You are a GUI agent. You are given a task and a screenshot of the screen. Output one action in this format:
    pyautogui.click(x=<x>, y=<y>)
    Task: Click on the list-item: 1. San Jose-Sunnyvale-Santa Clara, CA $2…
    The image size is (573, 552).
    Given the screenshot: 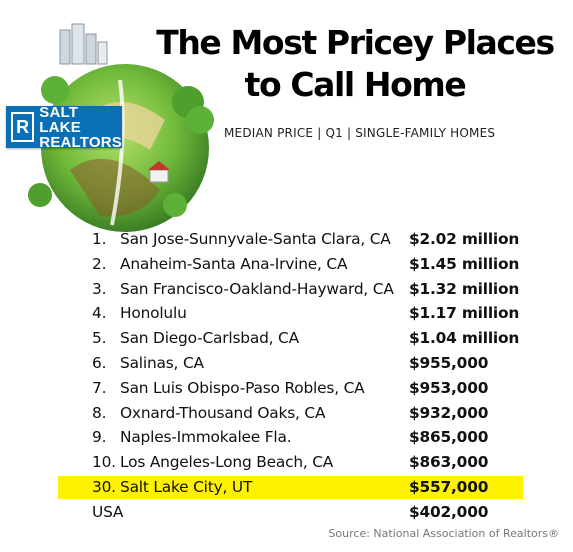 What is the action you would take?
    pyautogui.click(x=286, y=239)
    